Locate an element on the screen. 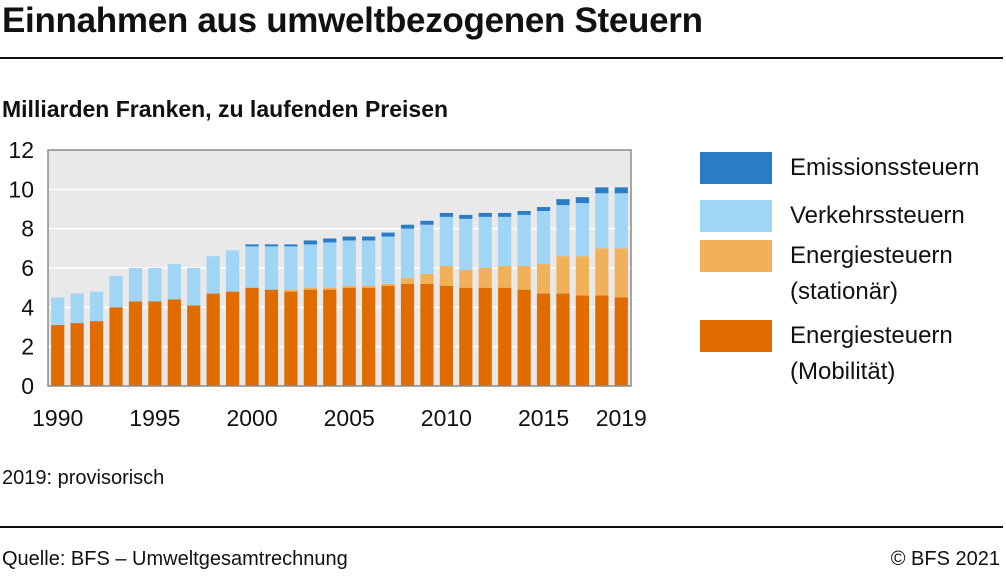 The image size is (1006, 576). y-tick-label: 6 is located at coordinates (27, 268).